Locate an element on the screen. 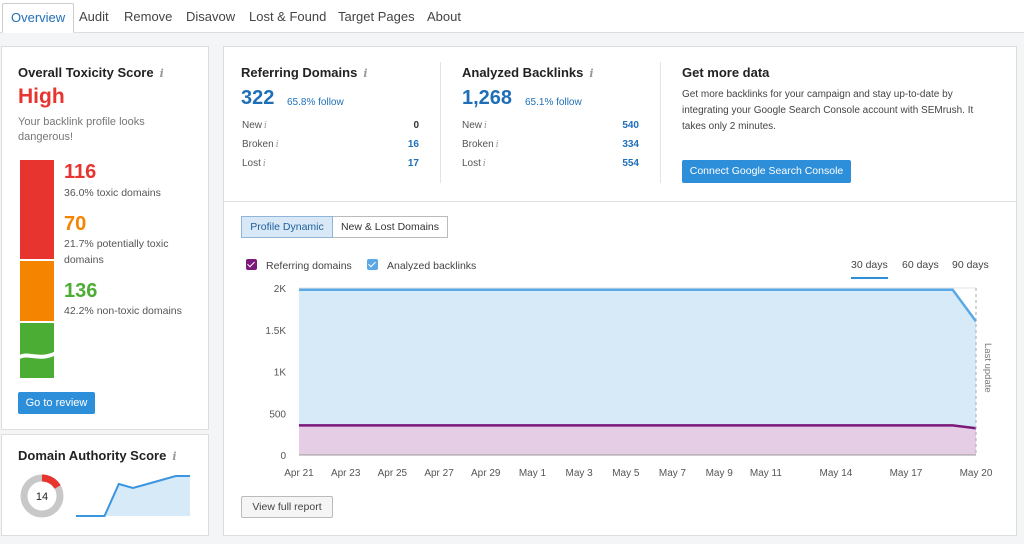 This screenshot has height=544, width=1024. scale-break-icon is located at coordinates (37, 355).